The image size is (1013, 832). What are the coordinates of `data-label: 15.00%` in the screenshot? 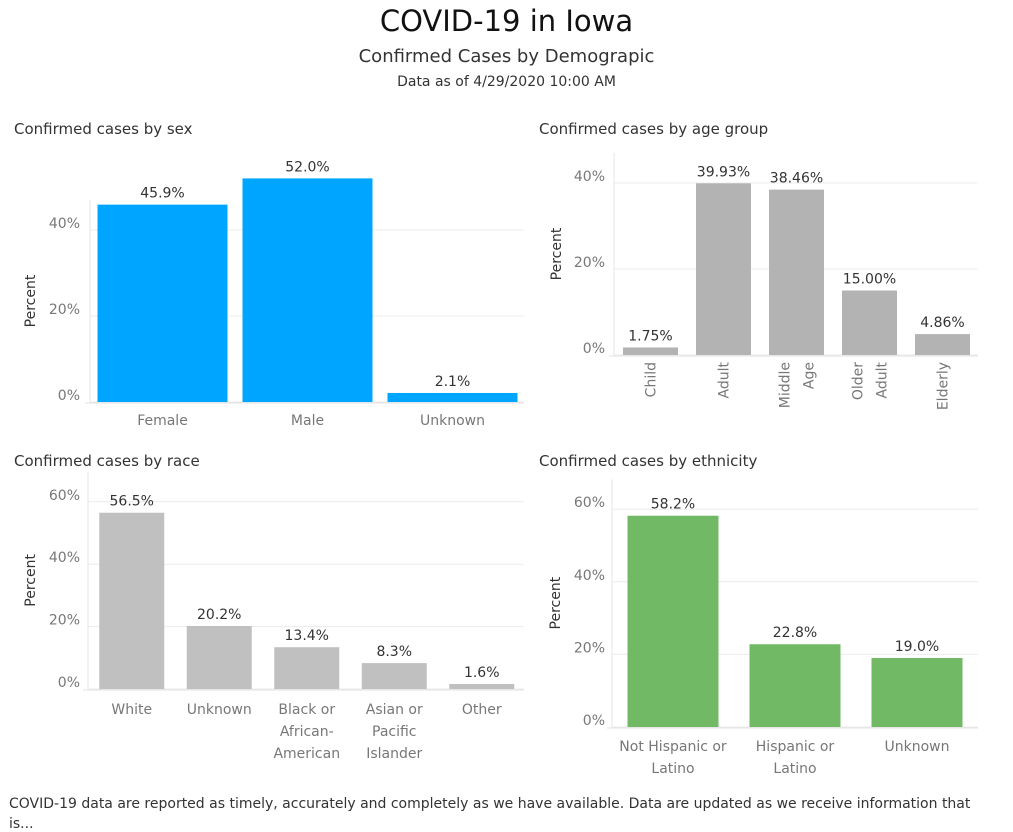 It's located at (869, 280).